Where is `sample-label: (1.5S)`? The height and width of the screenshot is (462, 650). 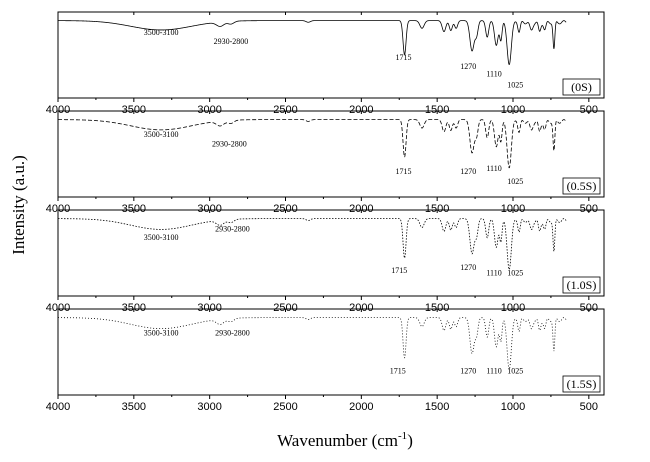
sample-label: (1.5S) is located at coordinates (582, 384).